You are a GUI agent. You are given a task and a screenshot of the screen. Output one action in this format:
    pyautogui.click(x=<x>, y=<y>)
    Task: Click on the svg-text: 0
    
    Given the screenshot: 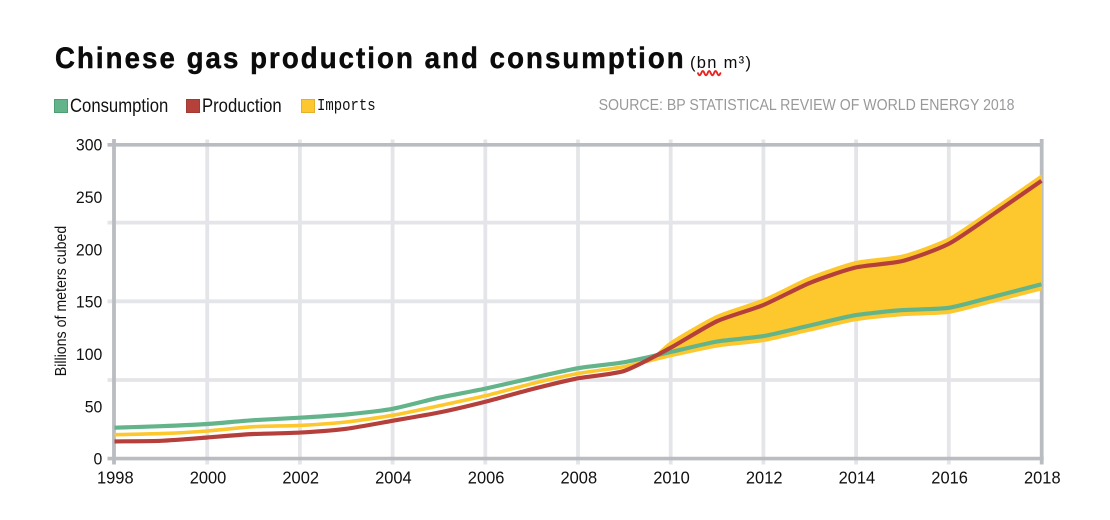 What is the action you would take?
    pyautogui.click(x=98, y=459)
    